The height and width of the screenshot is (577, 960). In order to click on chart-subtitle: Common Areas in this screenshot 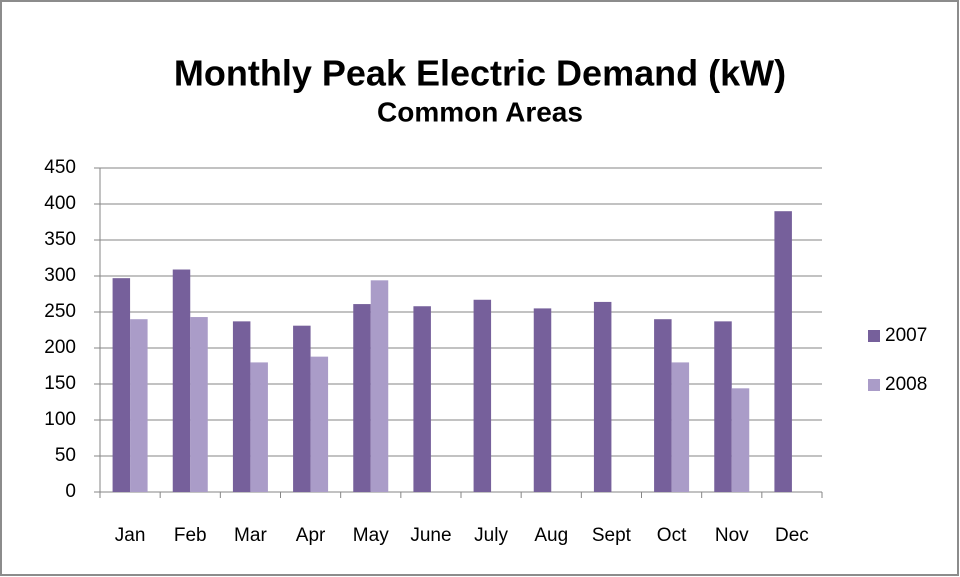, I will do `click(480, 111)`.